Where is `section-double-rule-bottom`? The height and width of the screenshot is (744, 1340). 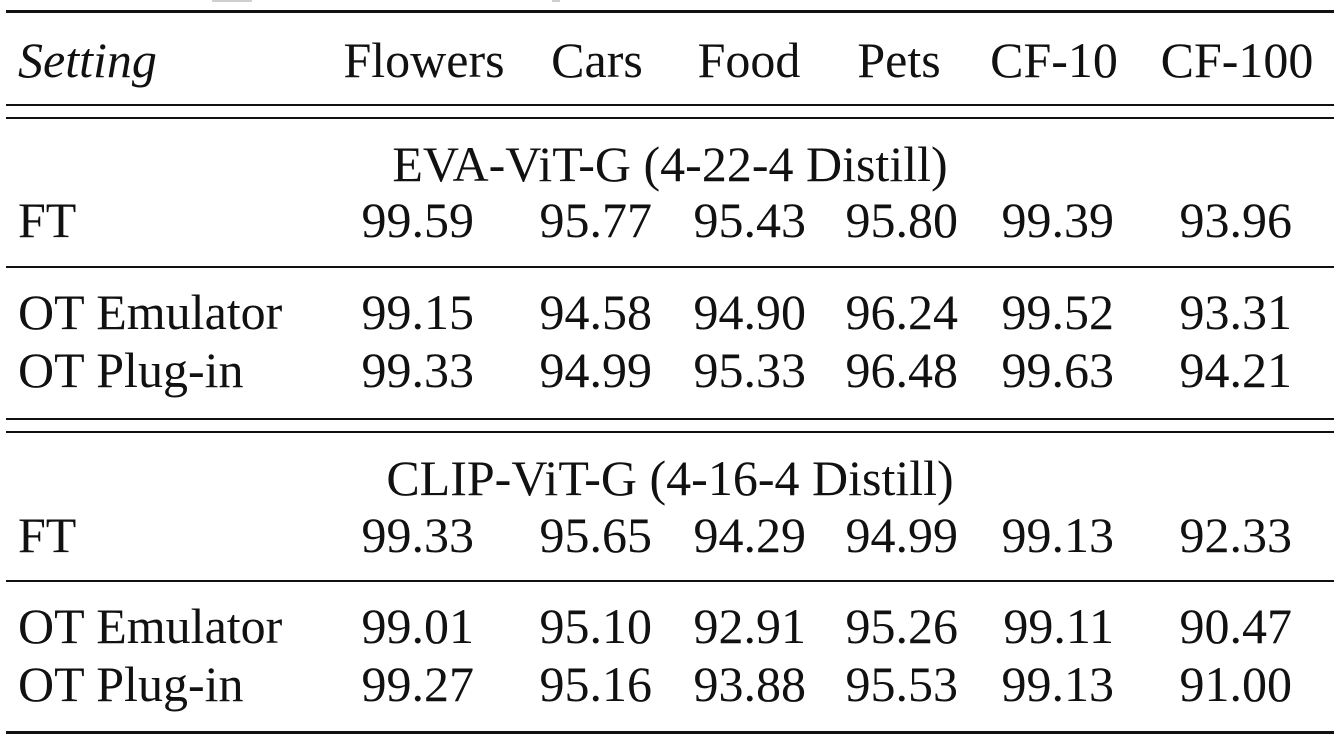
section-double-rule-bottom is located at coordinates (670, 432).